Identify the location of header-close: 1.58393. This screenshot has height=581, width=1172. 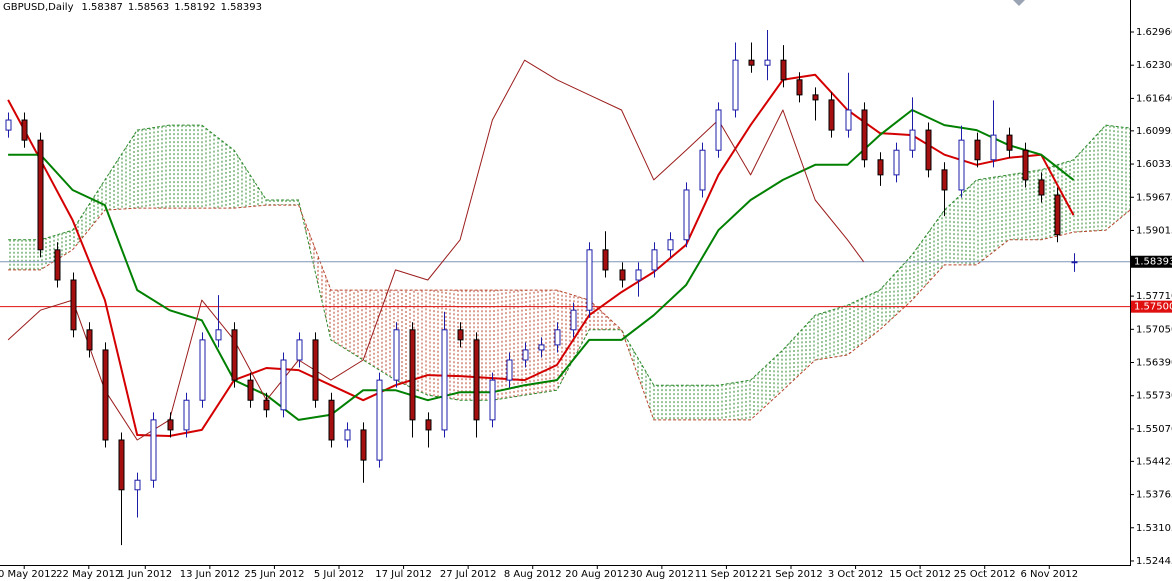
(241, 7).